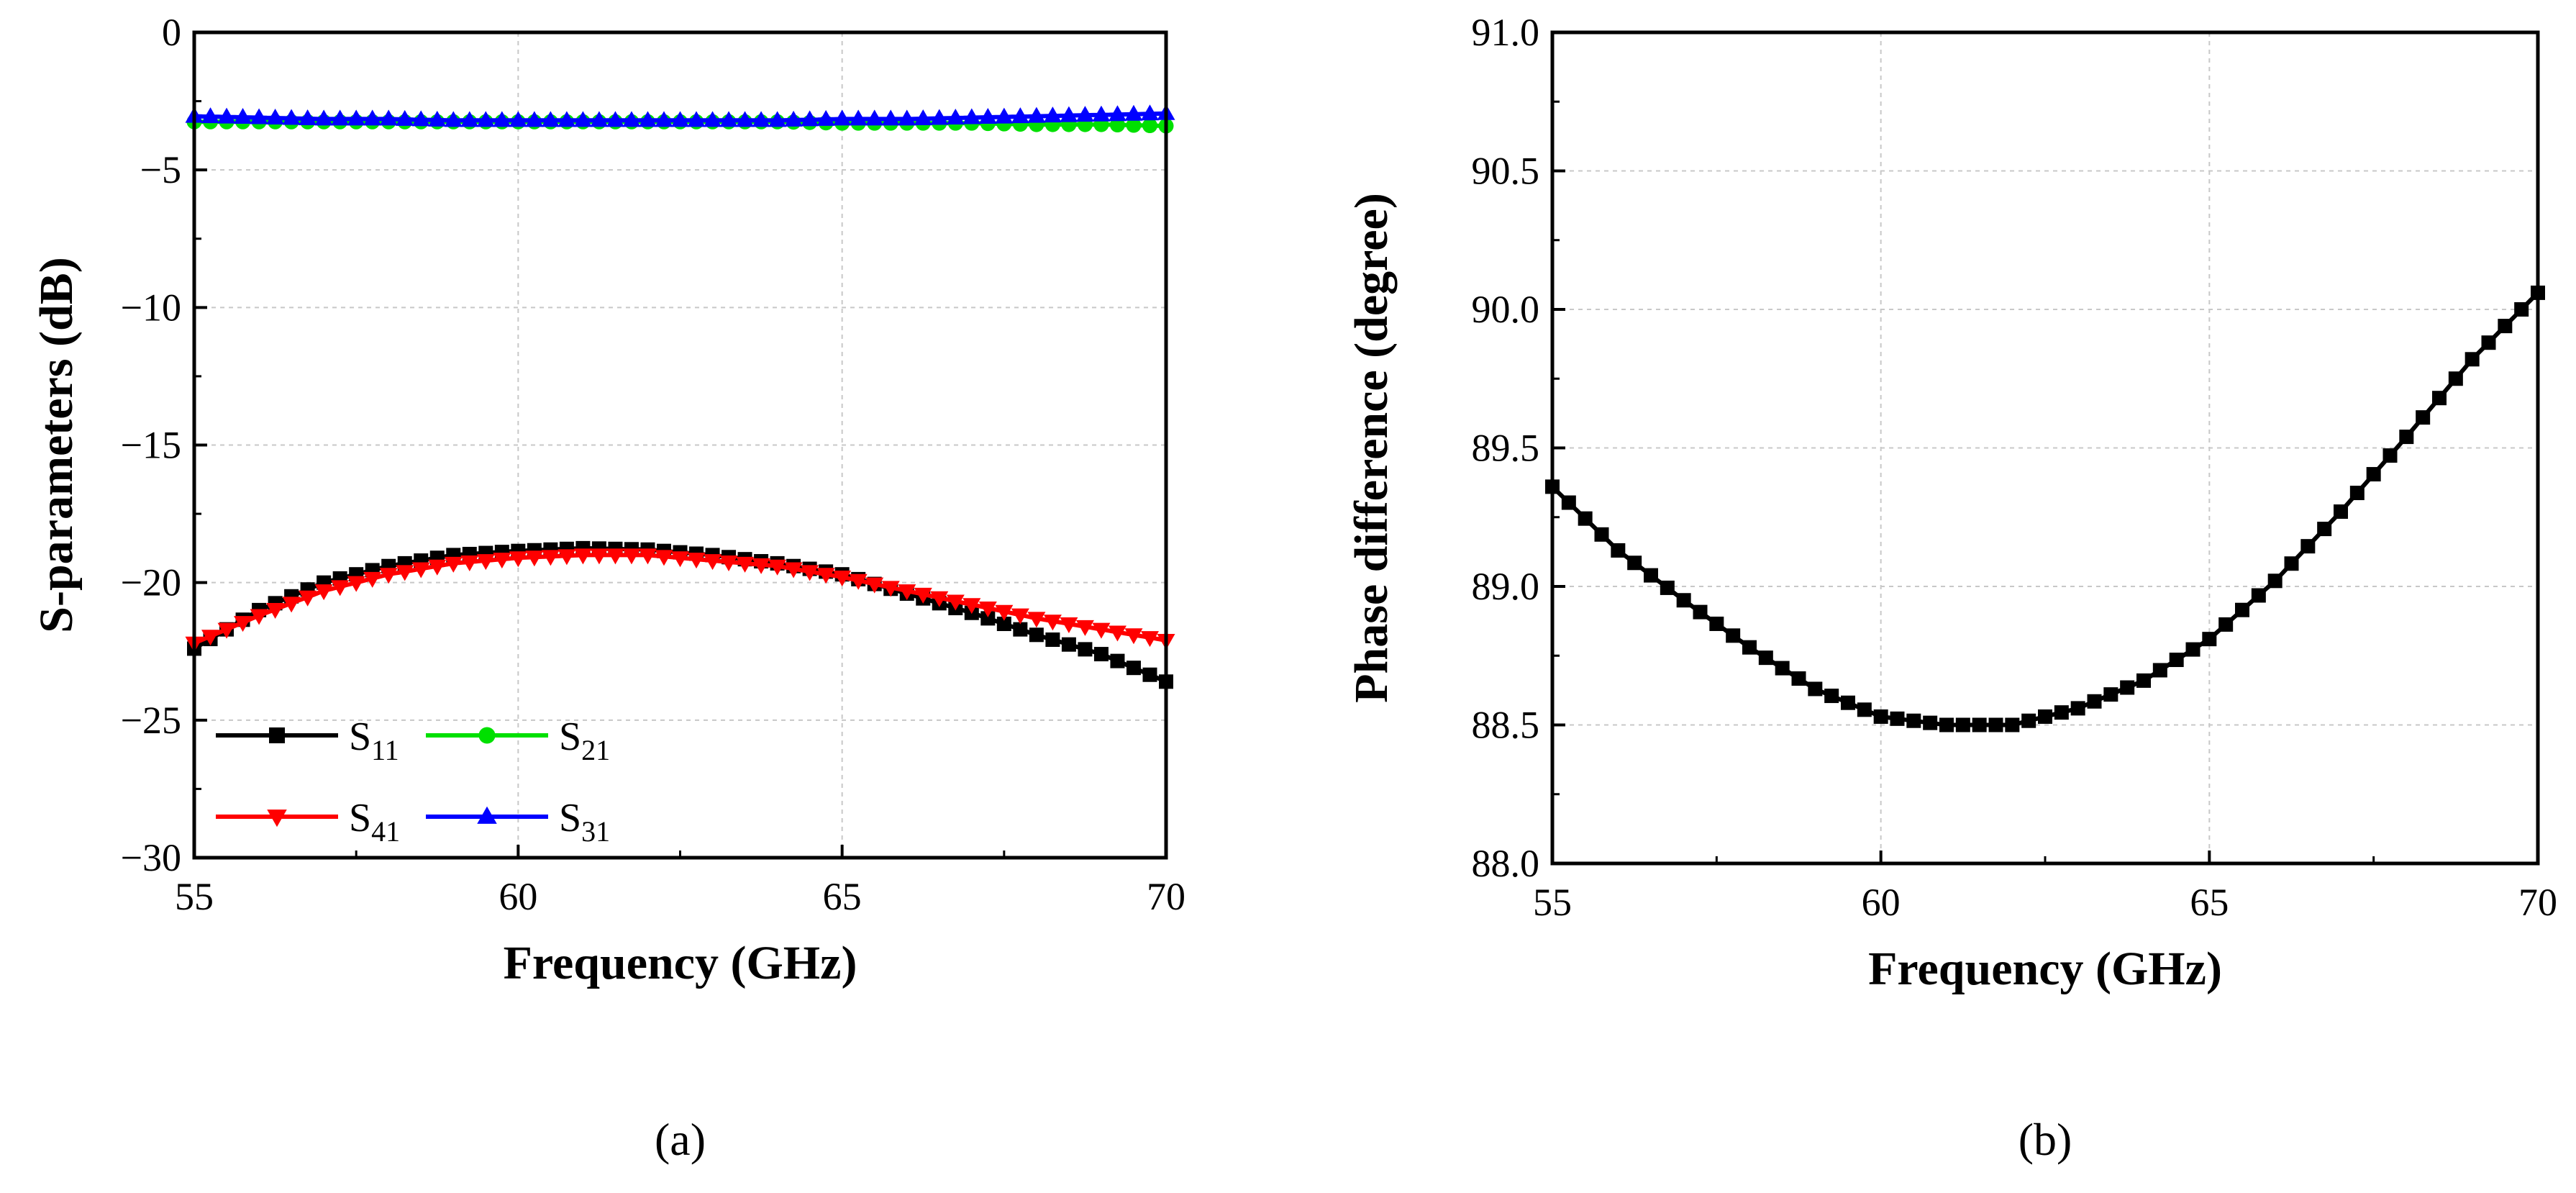 The width and height of the screenshot is (2576, 1193). What do you see at coordinates (596, 831) in the screenshot?
I see `legend-label-subscript: 31` at bounding box center [596, 831].